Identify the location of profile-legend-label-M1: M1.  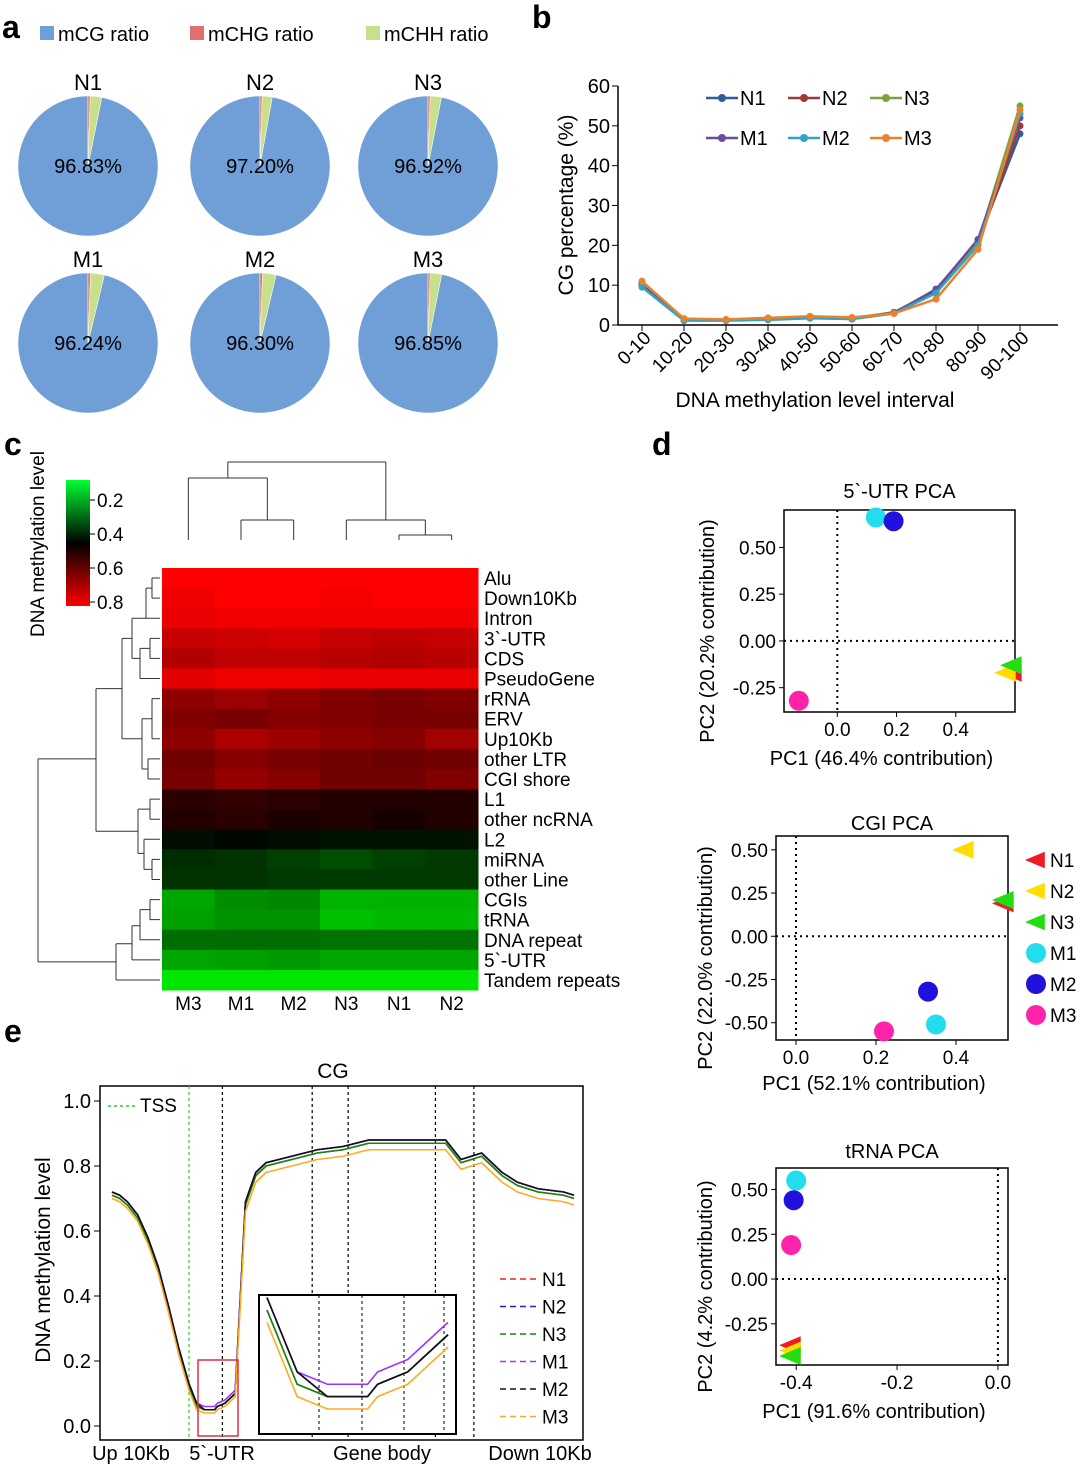
(555, 1363).